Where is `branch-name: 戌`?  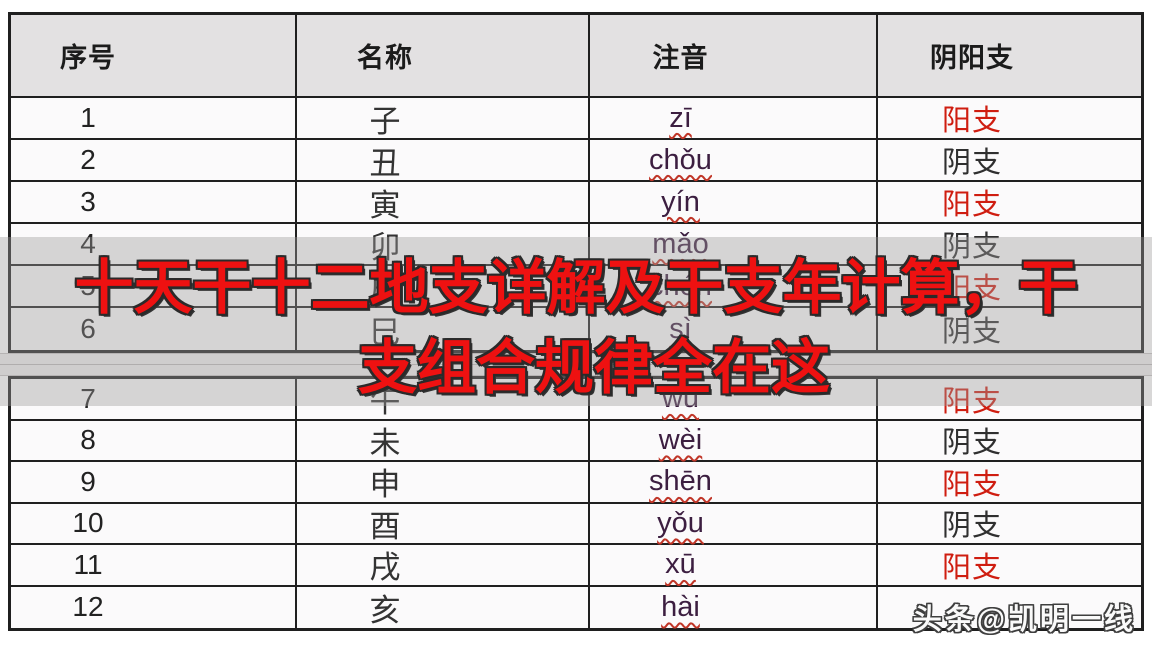 branch-name: 戌 is located at coordinates (385, 568).